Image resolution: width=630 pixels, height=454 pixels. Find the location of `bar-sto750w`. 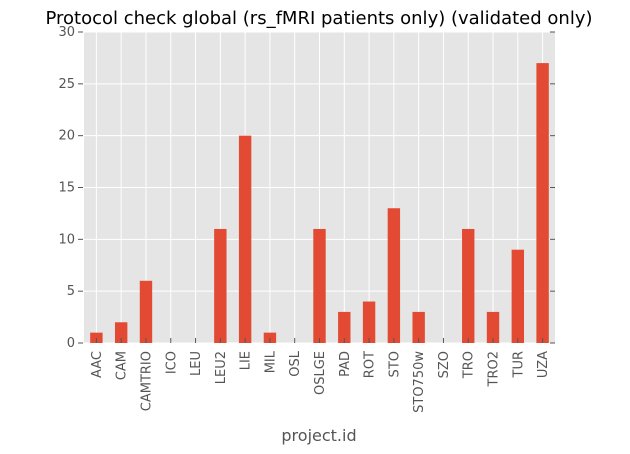

bar-sto750w is located at coordinates (418, 327).